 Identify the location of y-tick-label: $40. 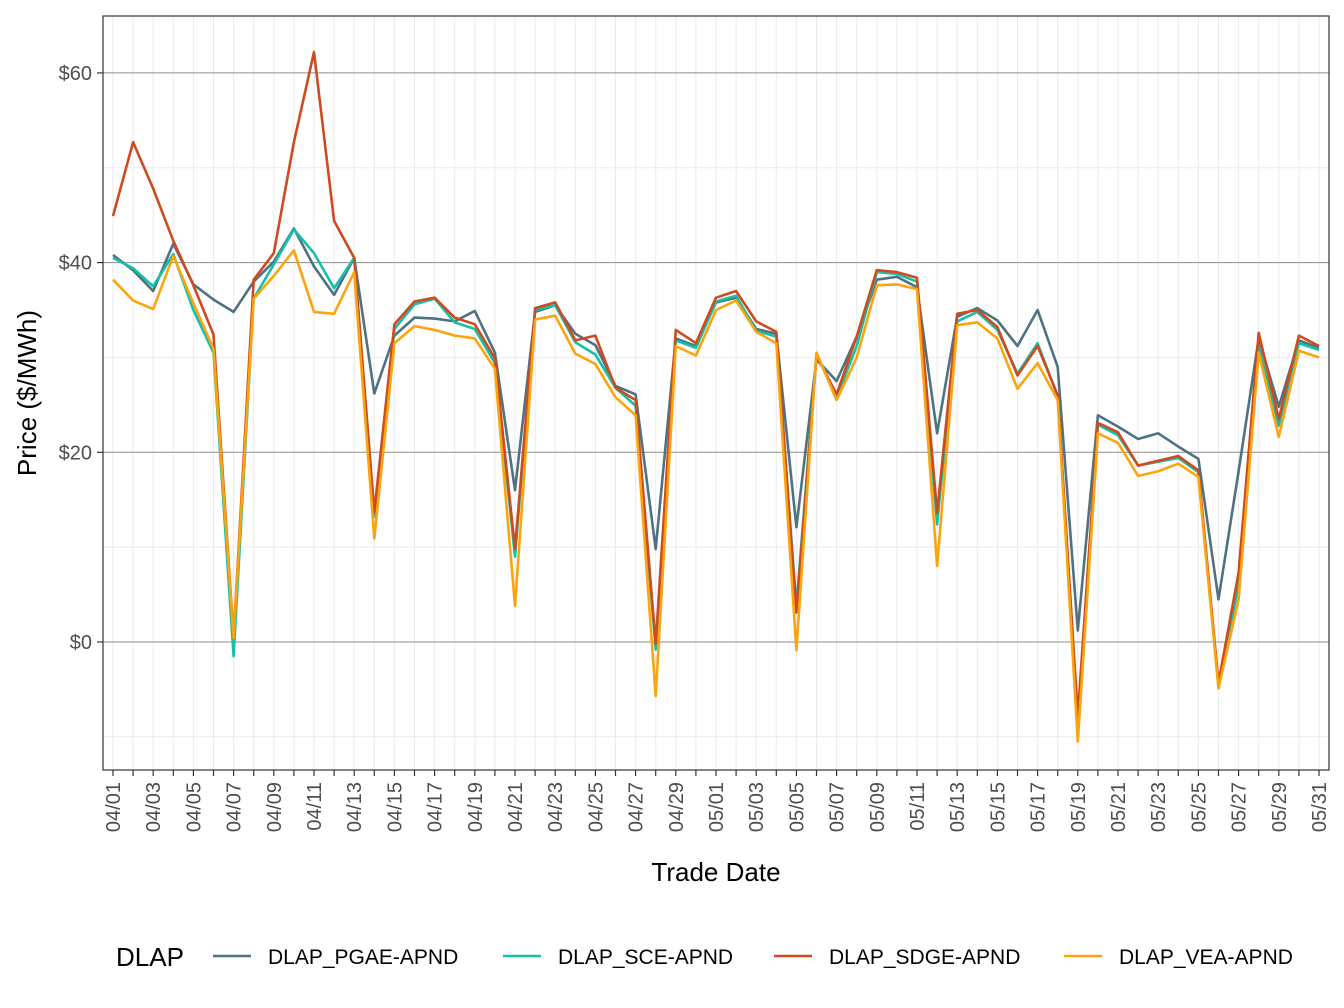
(75, 264).